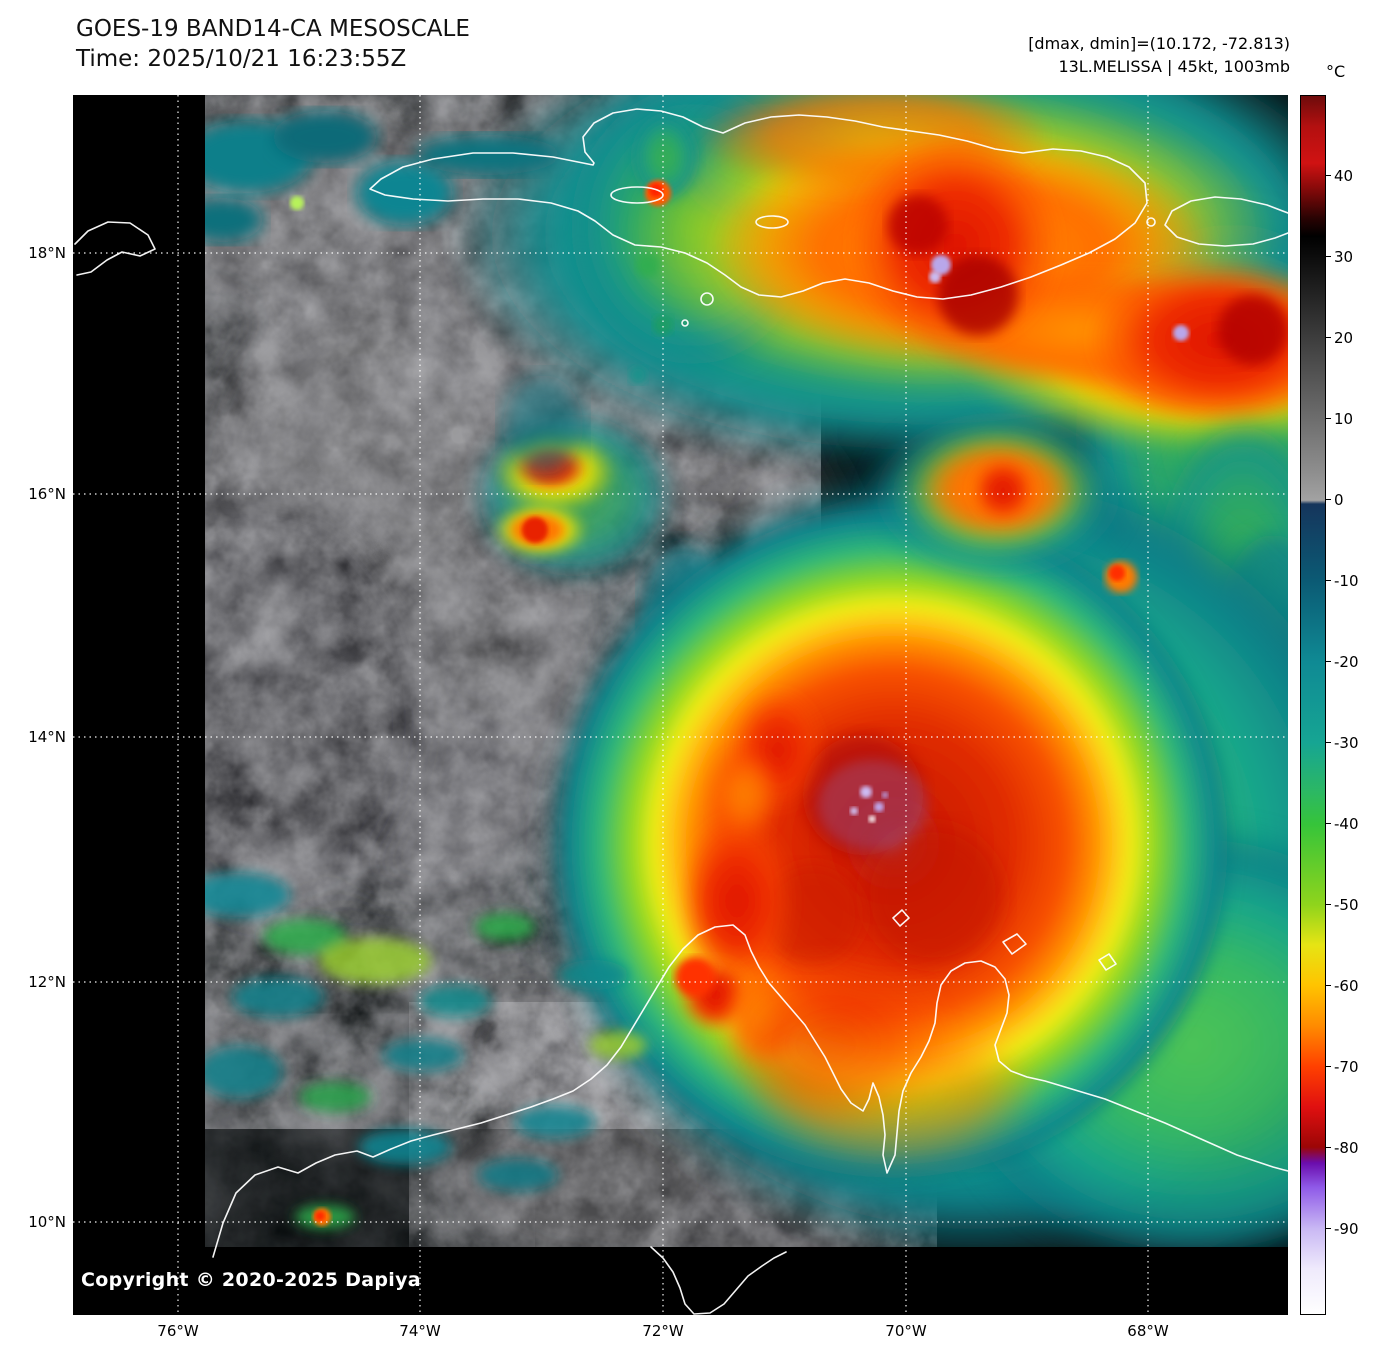  What do you see at coordinates (1352, 257) in the screenshot?
I see `colorbar-tick-30: 30` at bounding box center [1352, 257].